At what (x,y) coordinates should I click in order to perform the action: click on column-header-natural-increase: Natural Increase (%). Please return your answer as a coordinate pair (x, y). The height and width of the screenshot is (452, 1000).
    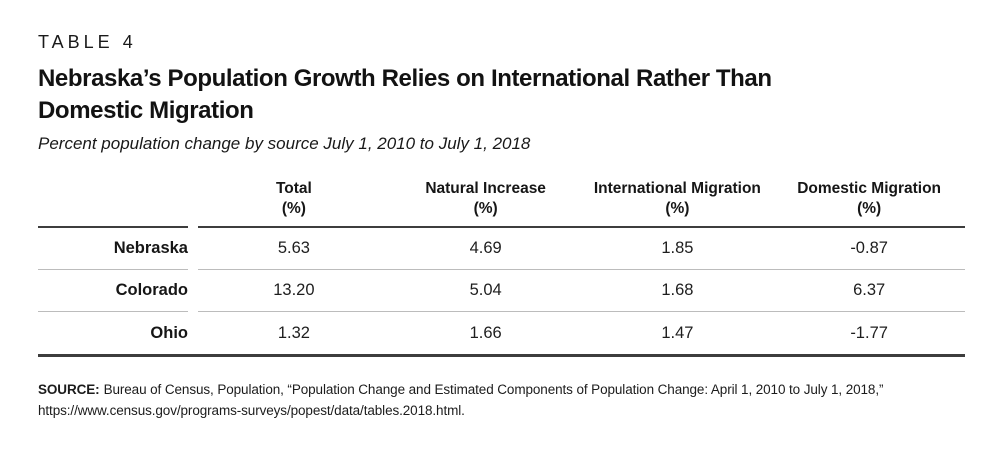
    Looking at the image, I should click on (486, 202).